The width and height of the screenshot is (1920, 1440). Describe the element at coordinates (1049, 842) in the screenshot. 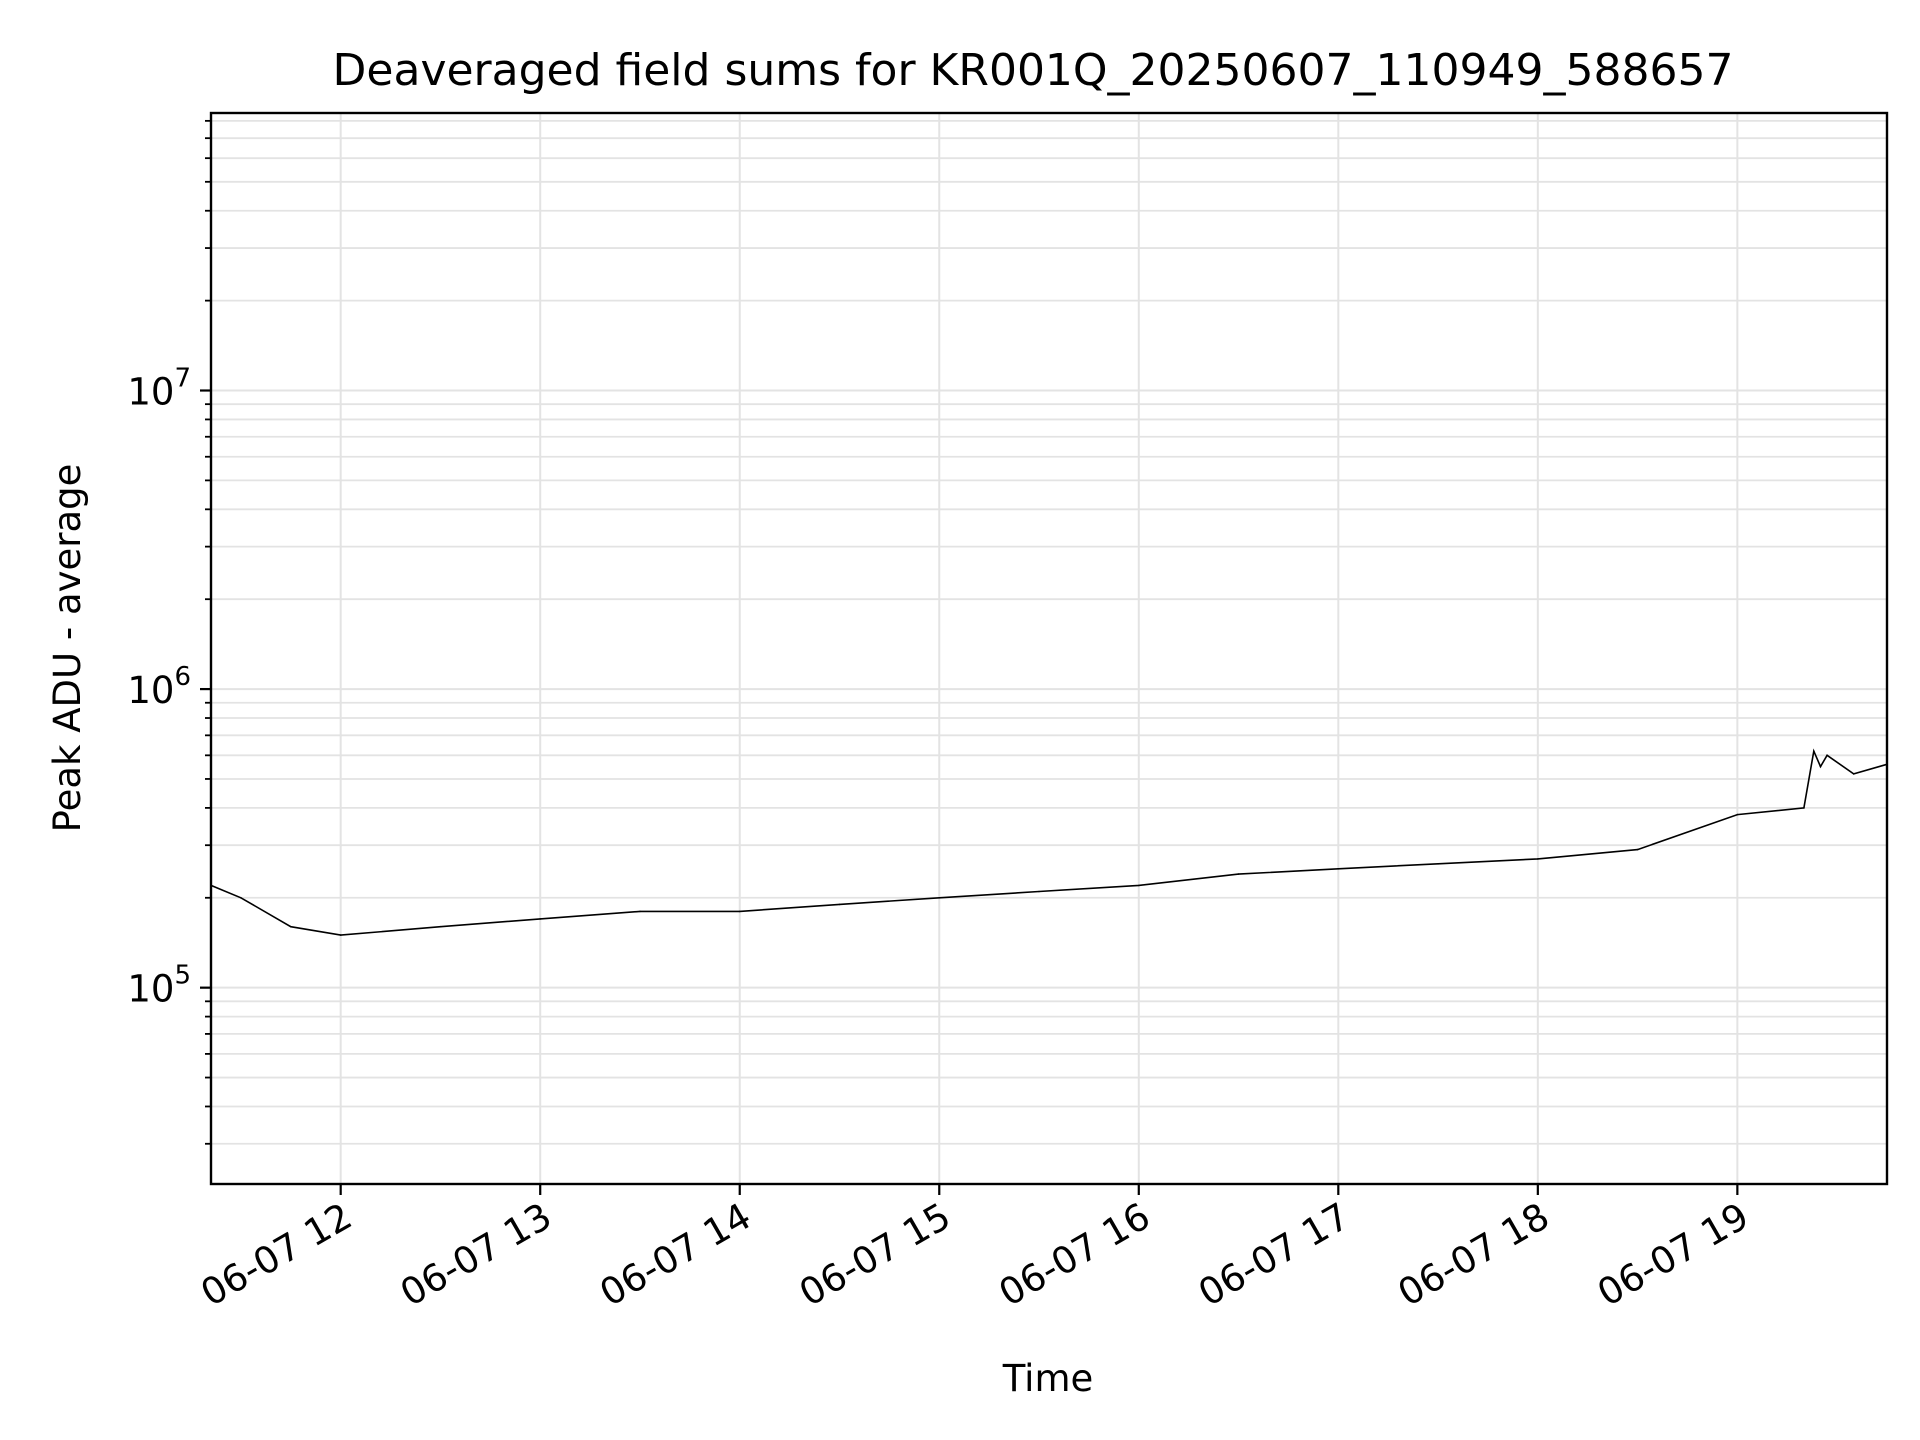

I see `series-line` at that location.